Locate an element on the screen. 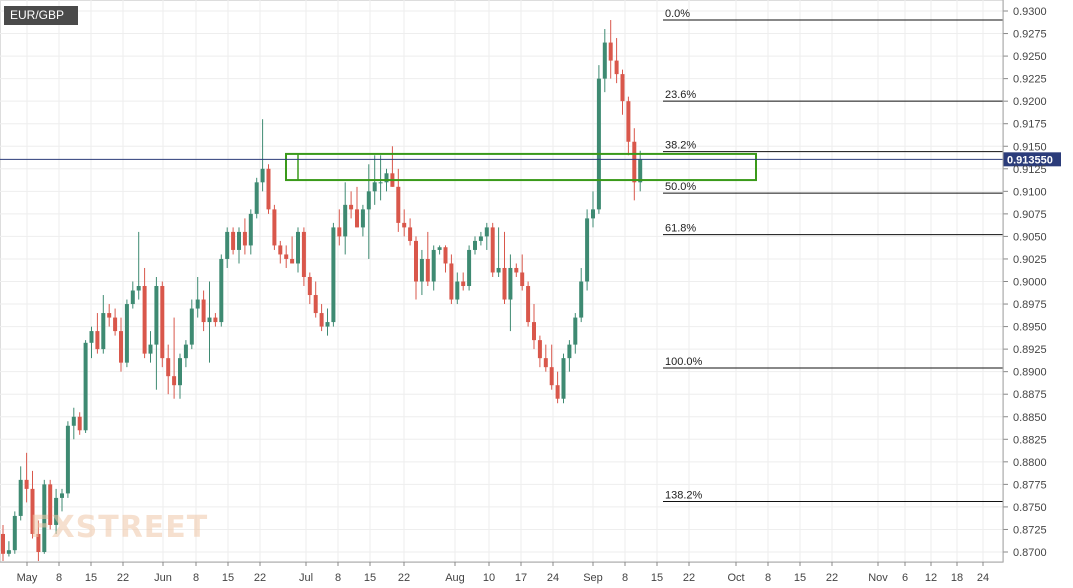  resistance-zone-box is located at coordinates (521, 167).